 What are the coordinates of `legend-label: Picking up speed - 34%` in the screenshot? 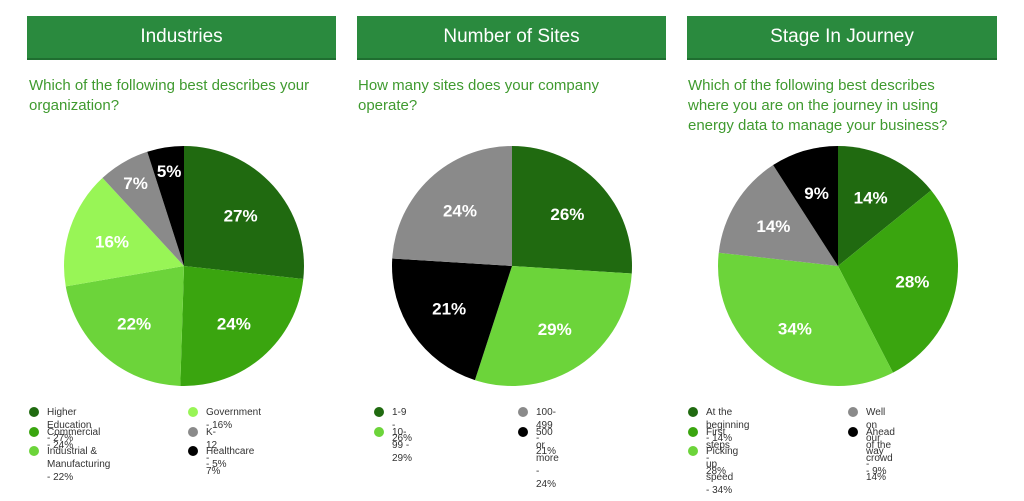 It's located at (722, 471).